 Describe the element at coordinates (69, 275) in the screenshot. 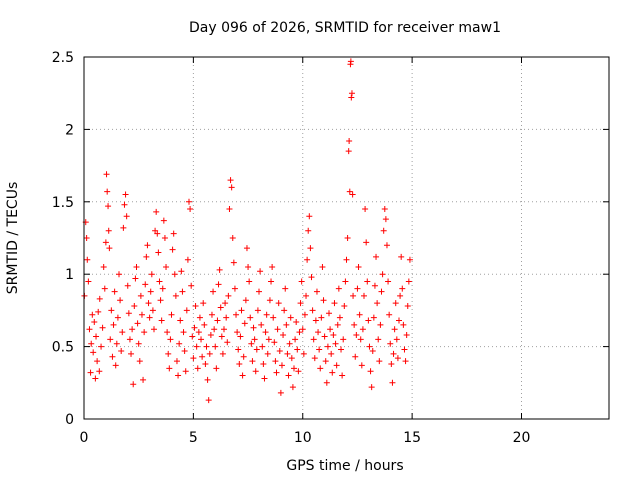

I see `y-tick-label: 1` at that location.